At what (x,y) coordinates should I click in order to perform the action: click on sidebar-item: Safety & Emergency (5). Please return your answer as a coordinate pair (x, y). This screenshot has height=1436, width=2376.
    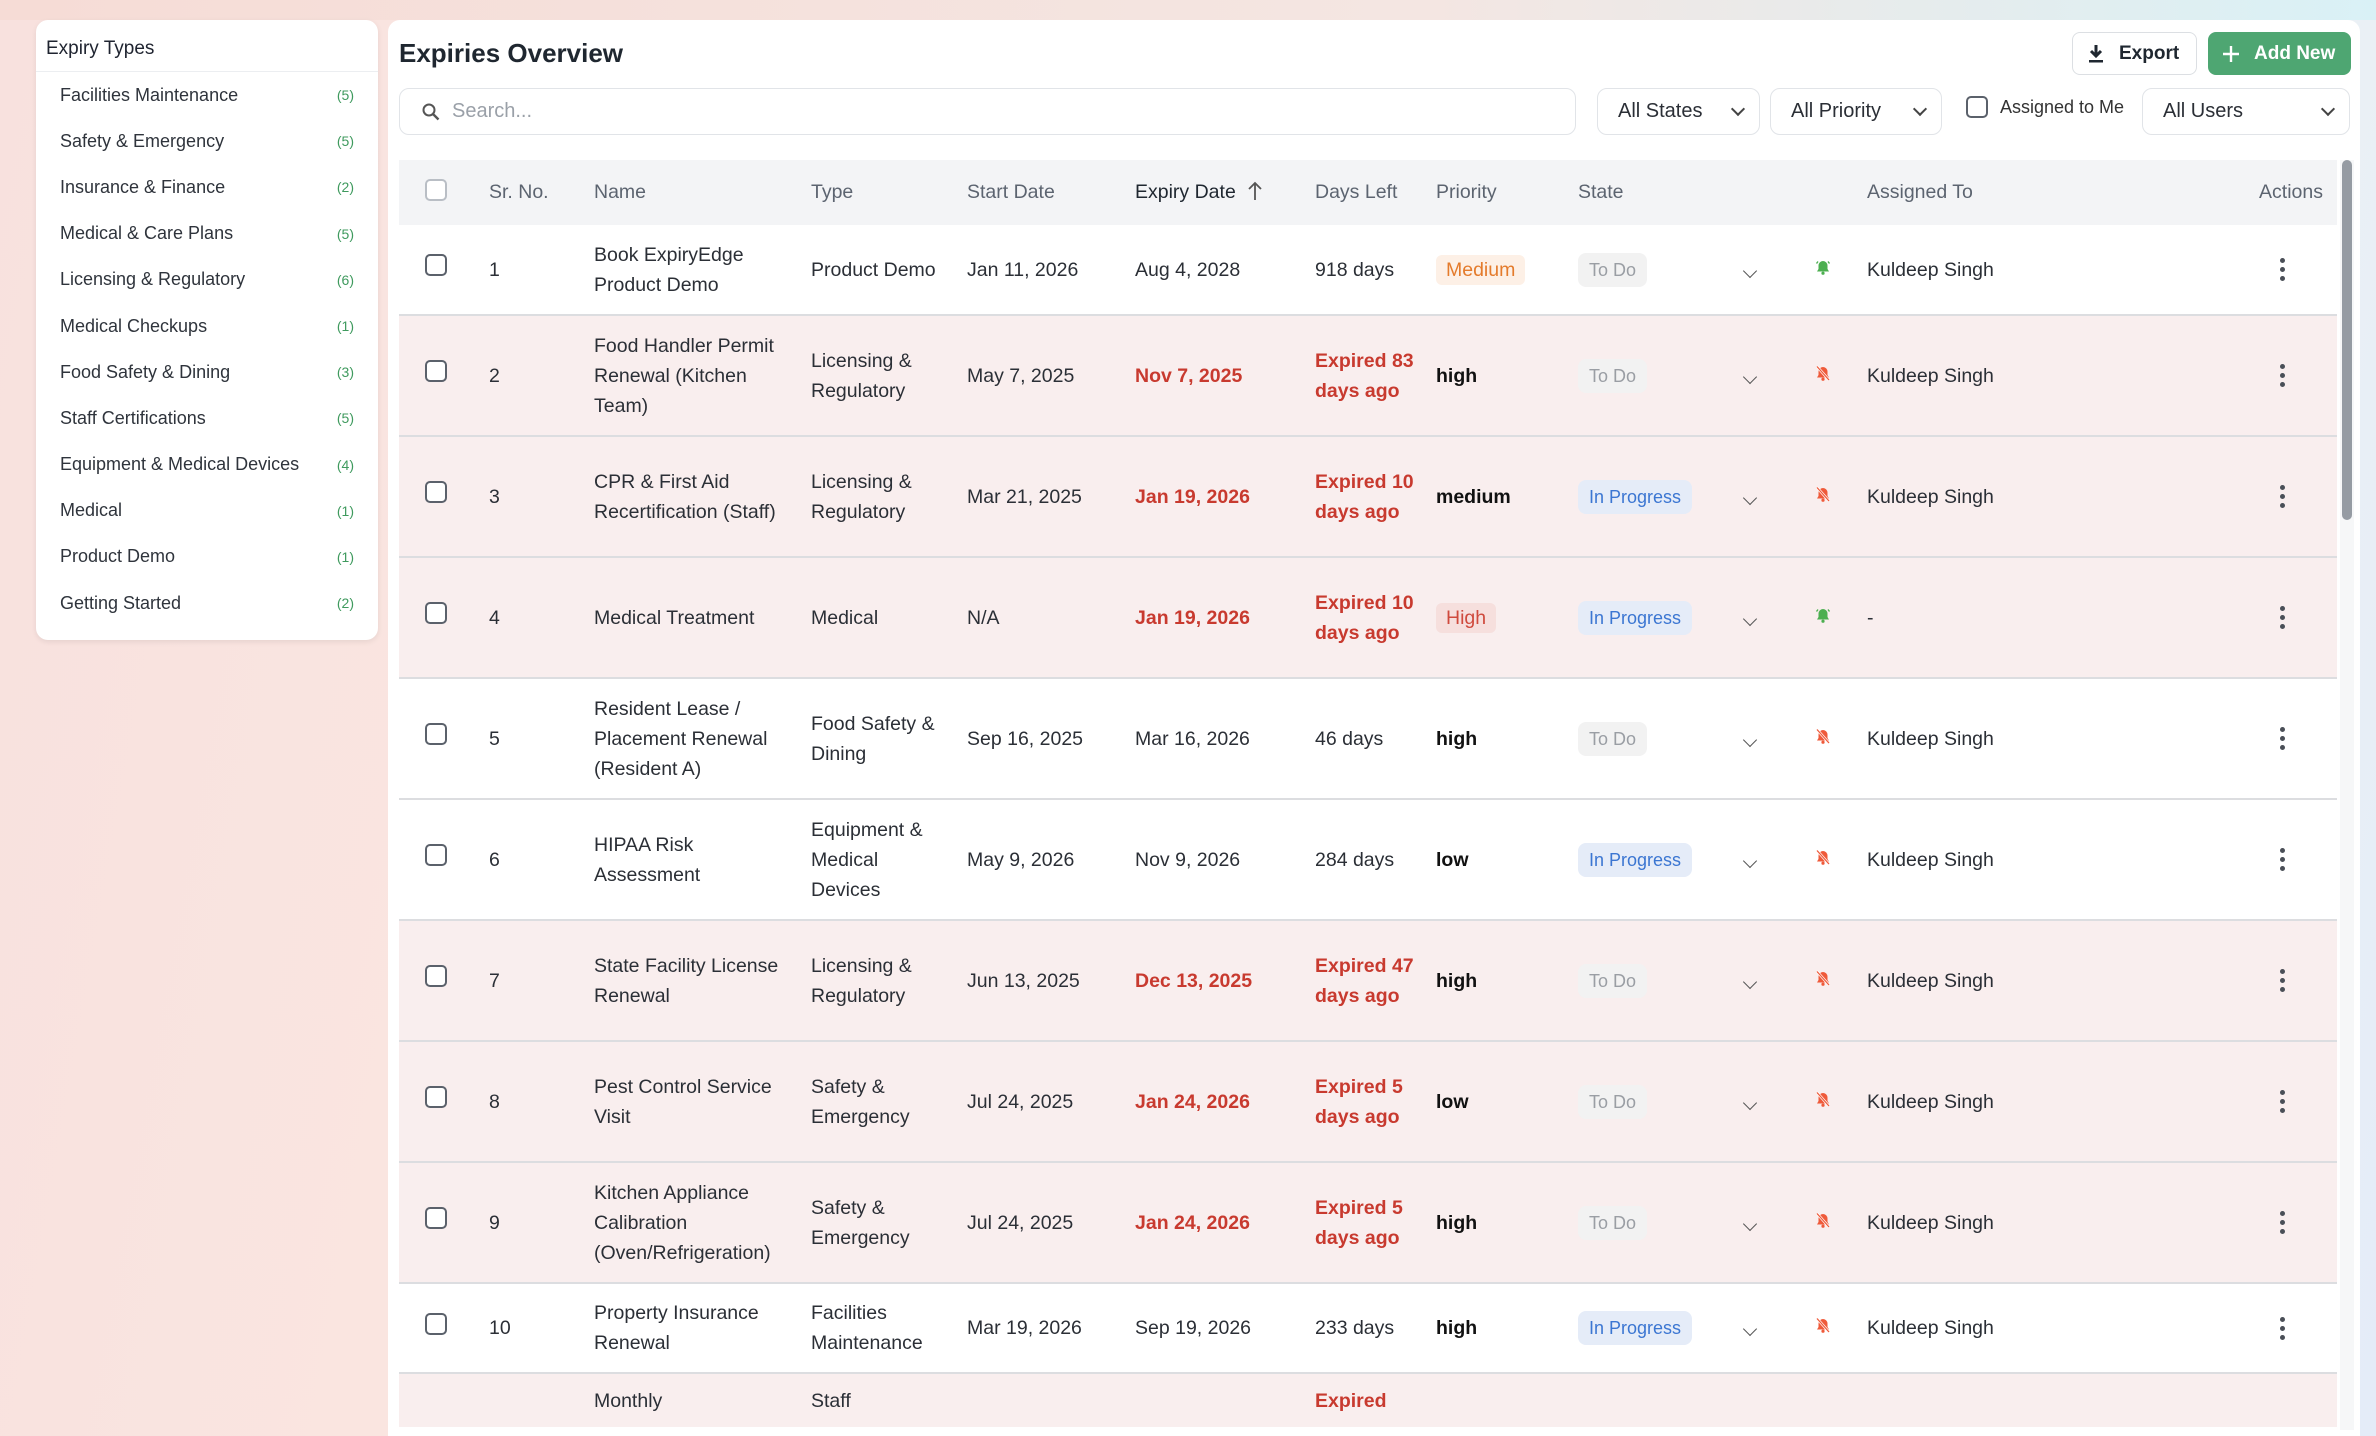
    Looking at the image, I should click on (207, 141).